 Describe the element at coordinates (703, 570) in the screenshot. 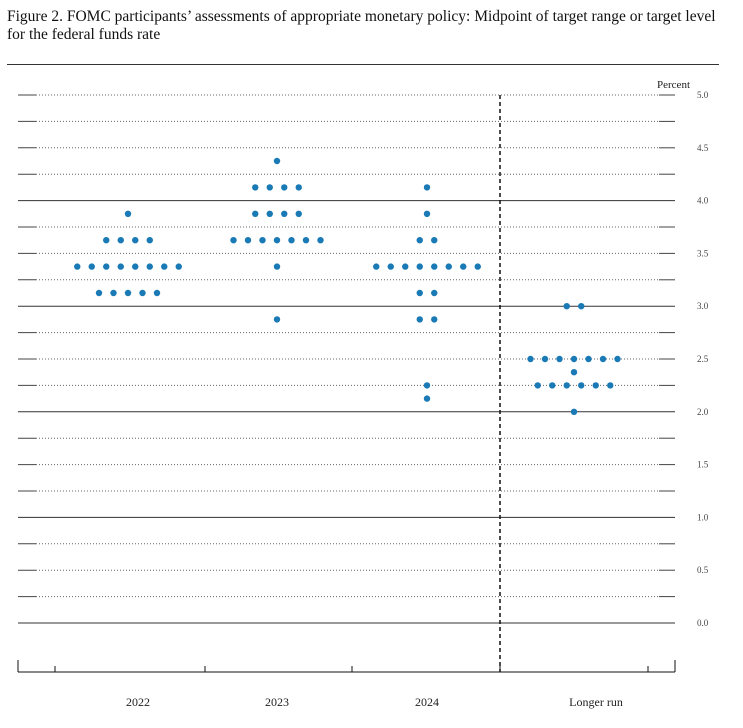

I see `y-tick-label: 0.5` at that location.